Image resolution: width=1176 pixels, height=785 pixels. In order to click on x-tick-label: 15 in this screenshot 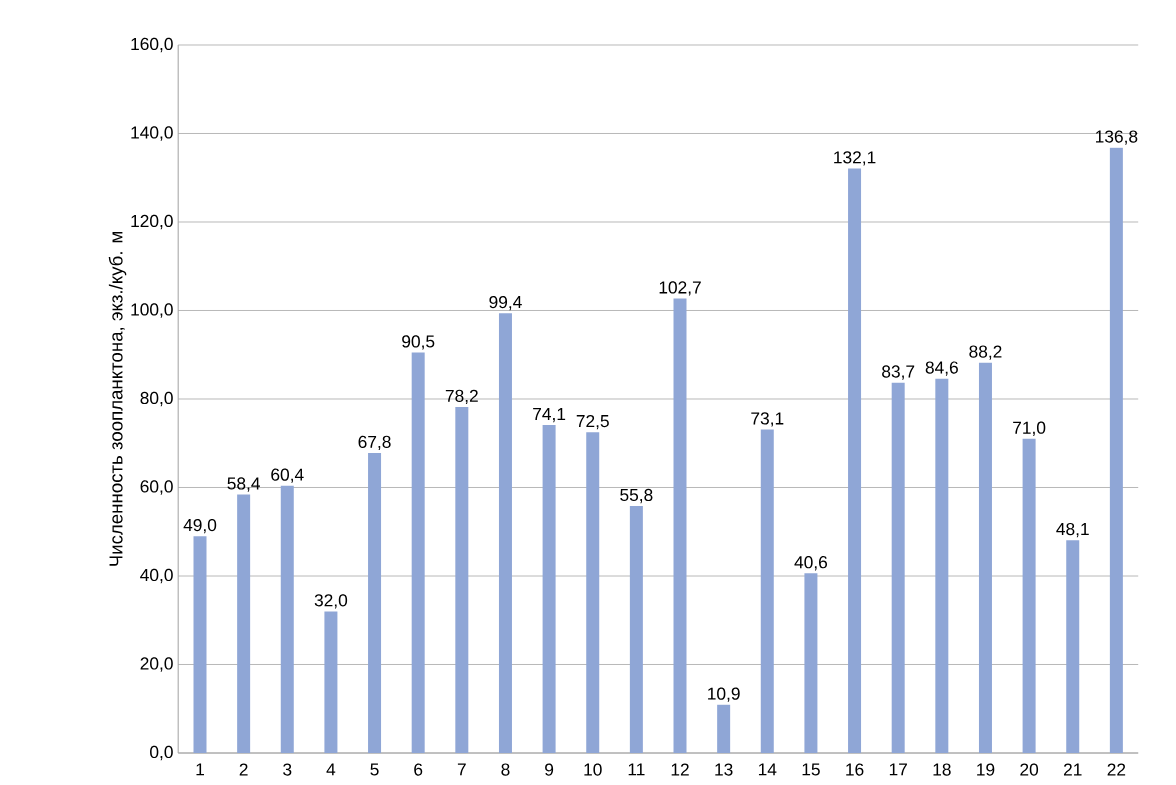, I will do `click(811, 769)`.